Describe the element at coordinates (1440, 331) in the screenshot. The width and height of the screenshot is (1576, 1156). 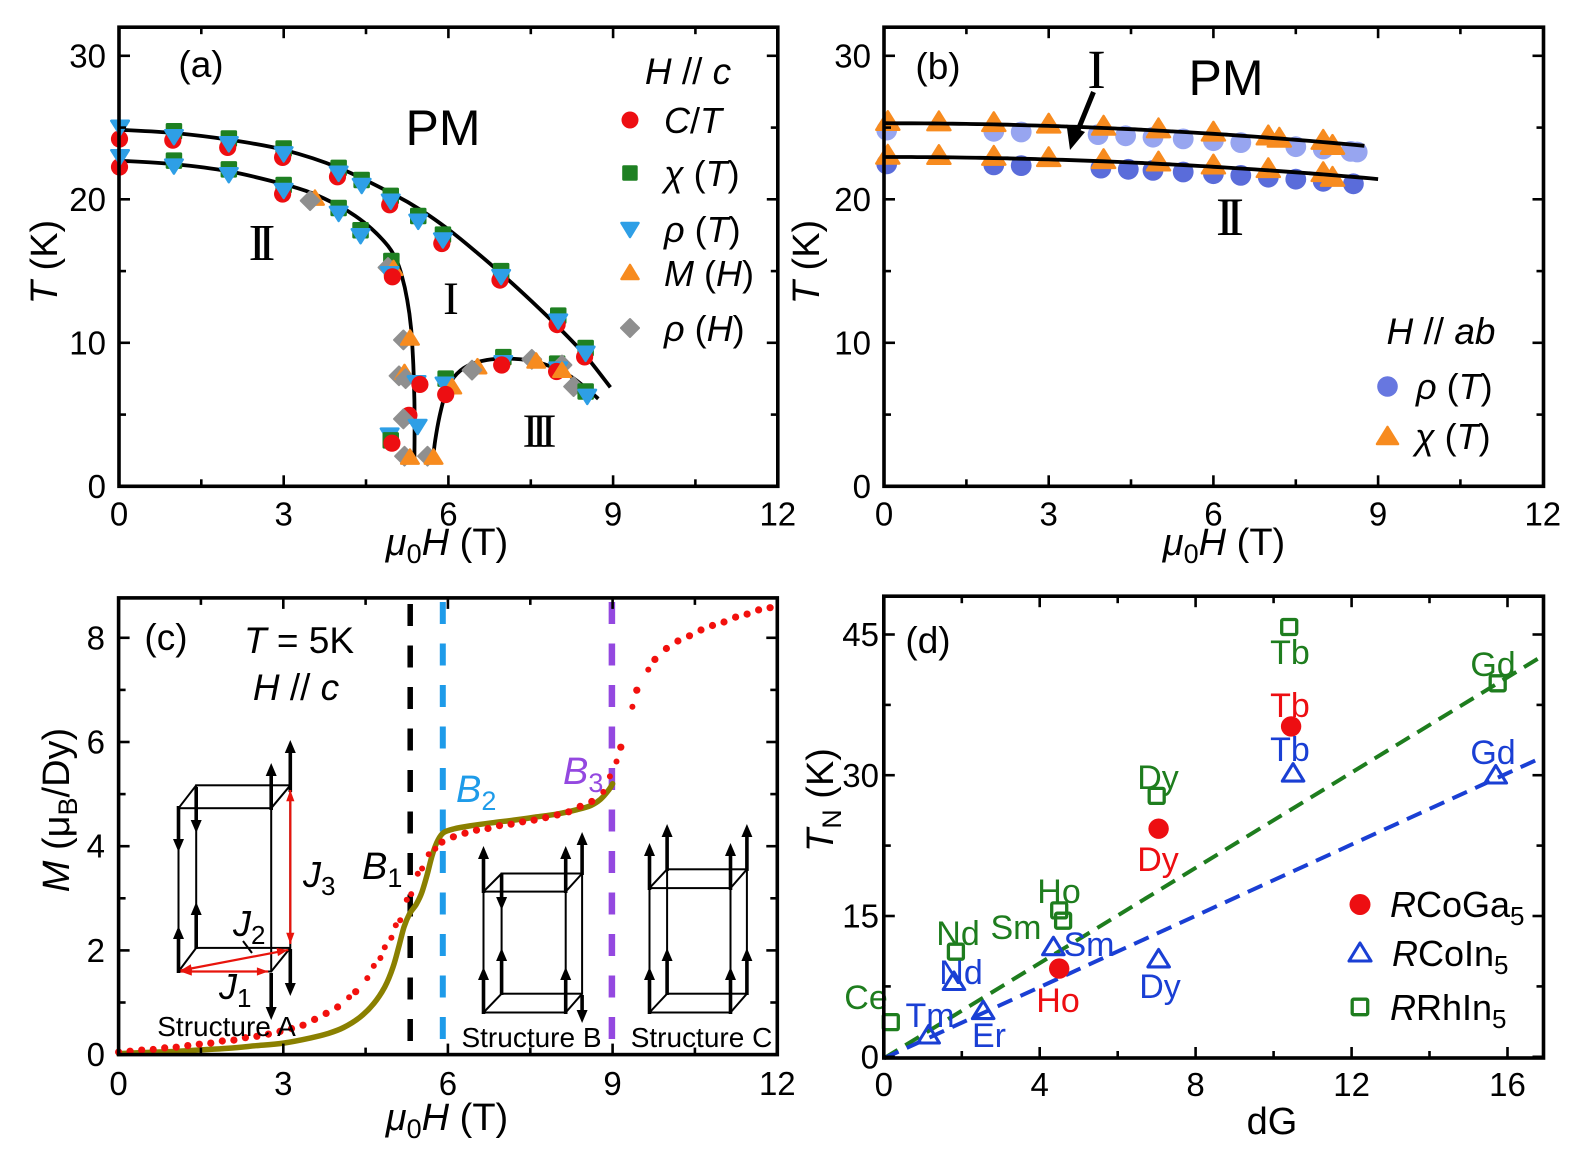
I see `svg-text: H // ab` at that location.